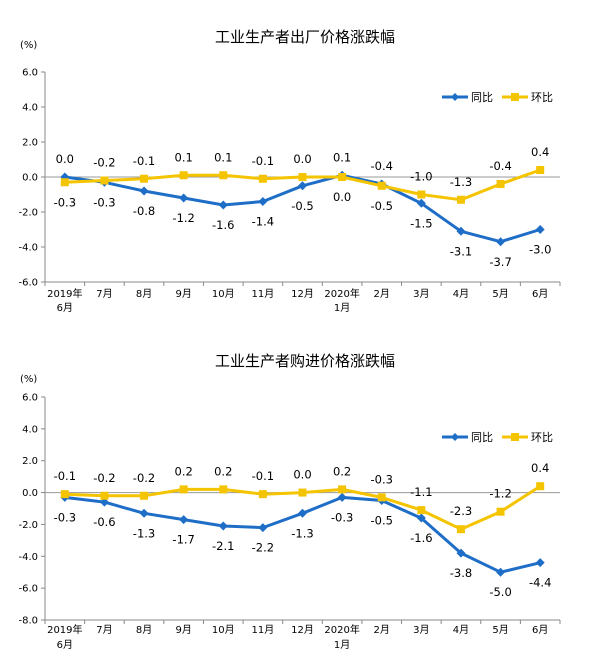  What do you see at coordinates (461, 630) in the screenshot?
I see `x-tick-label: 4月` at bounding box center [461, 630].